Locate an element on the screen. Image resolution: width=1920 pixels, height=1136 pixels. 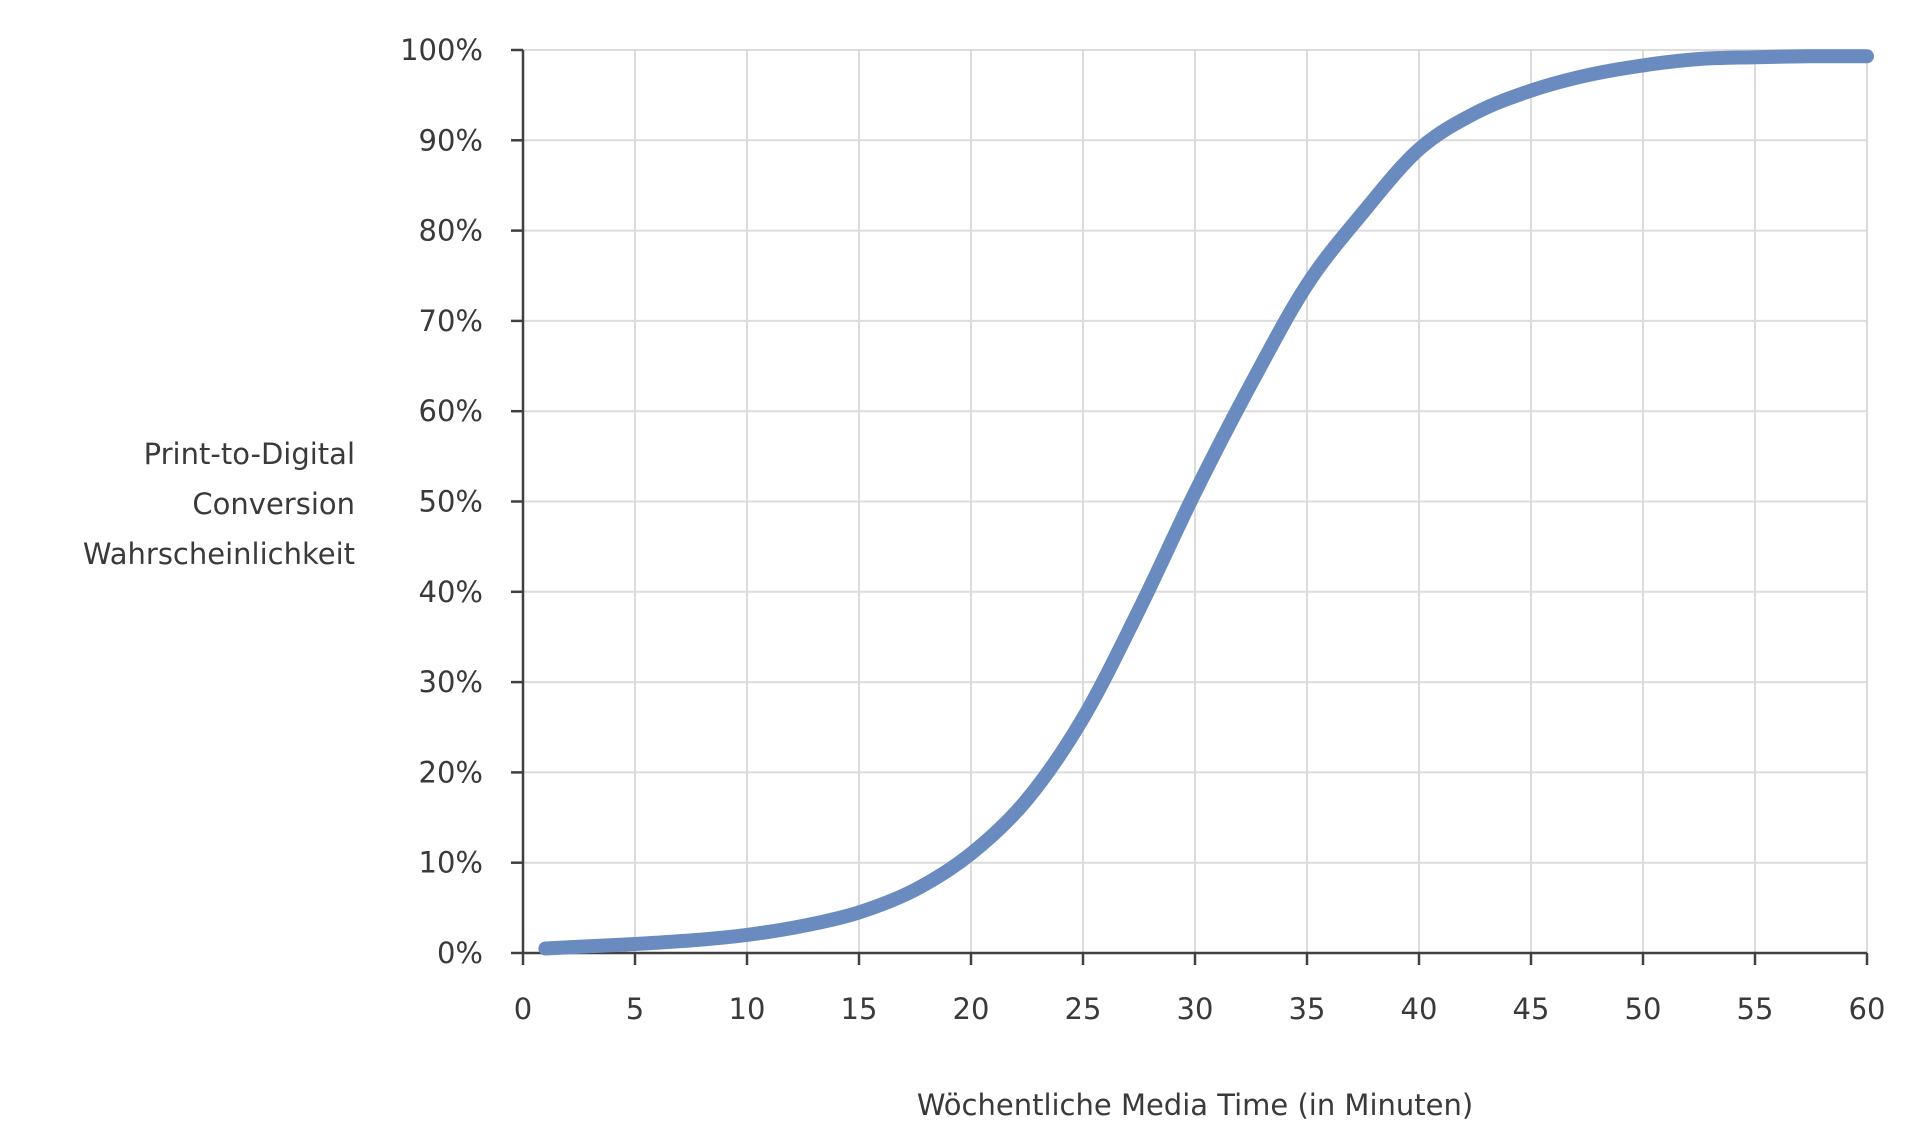
y-tick-label: 40% is located at coordinates (451, 592).